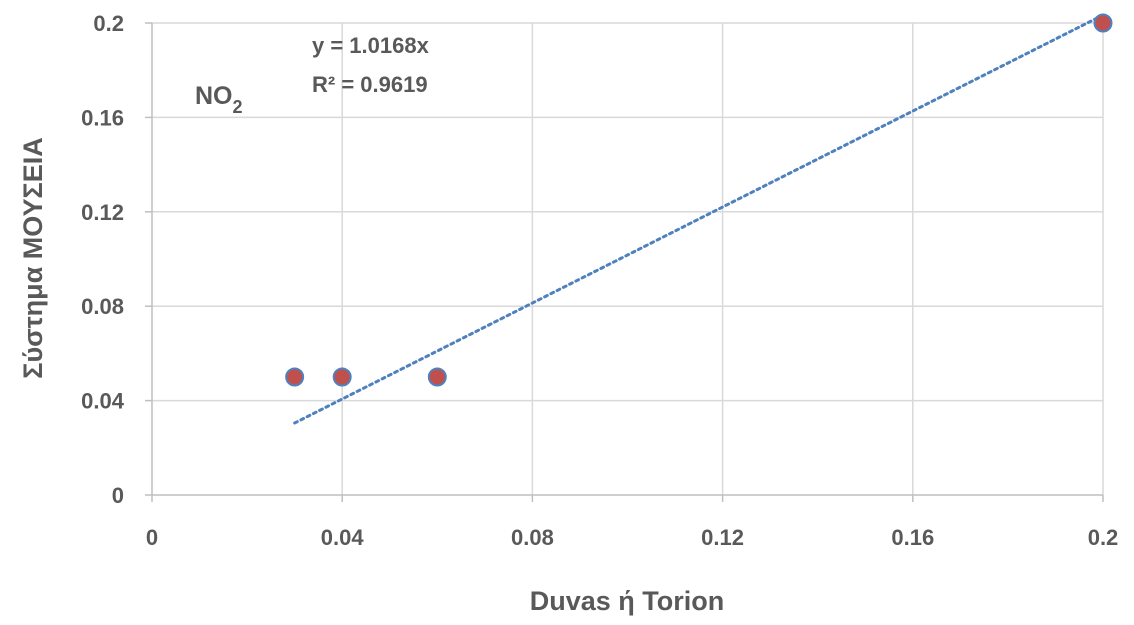 The height and width of the screenshot is (625, 1134). Describe the element at coordinates (371, 45) in the screenshot. I see `trendline-equation: y = 1.0168x` at that location.